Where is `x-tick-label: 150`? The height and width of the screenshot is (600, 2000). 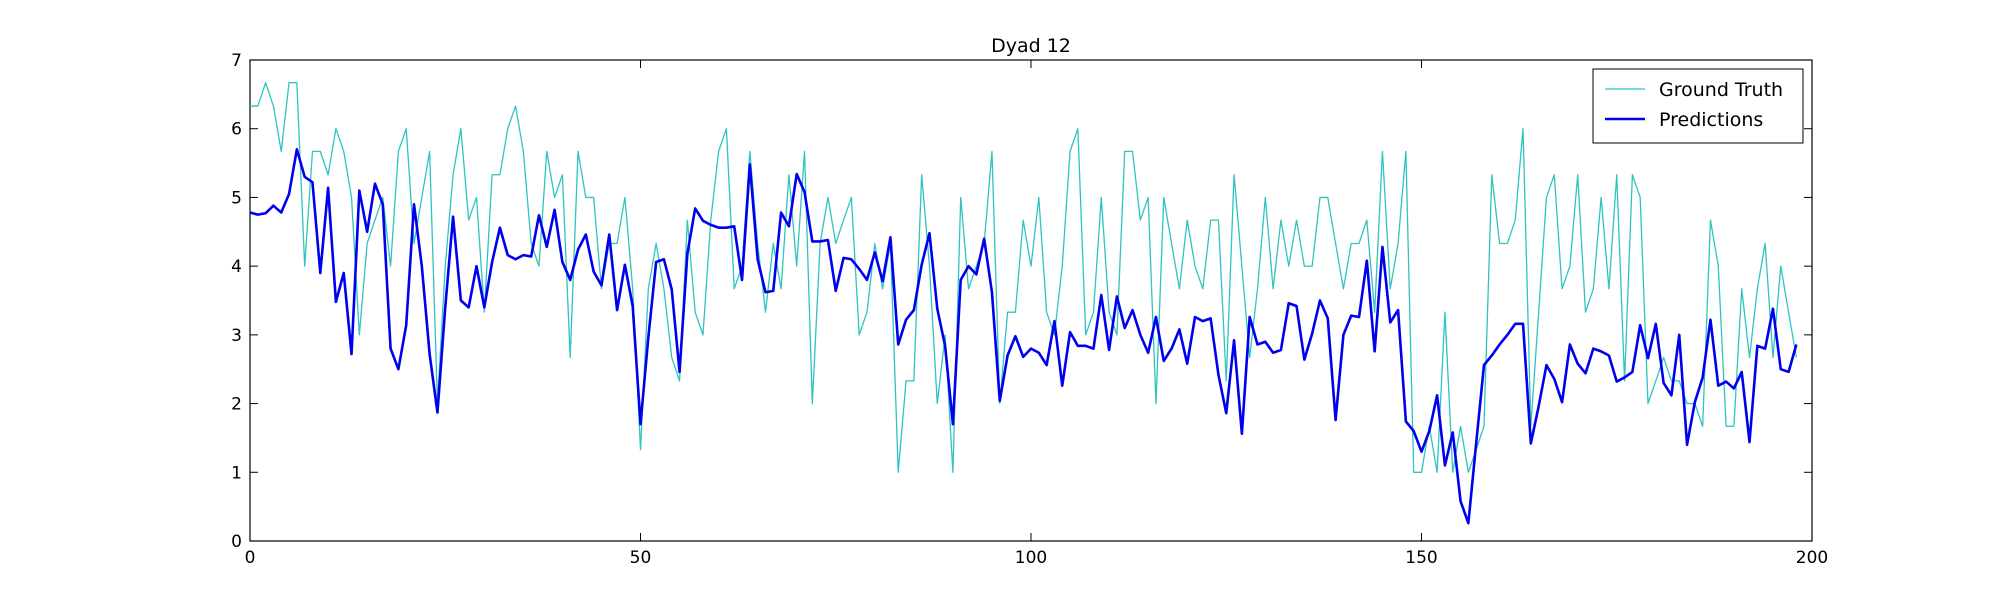
x-tick-label: 150 is located at coordinates (1421, 558).